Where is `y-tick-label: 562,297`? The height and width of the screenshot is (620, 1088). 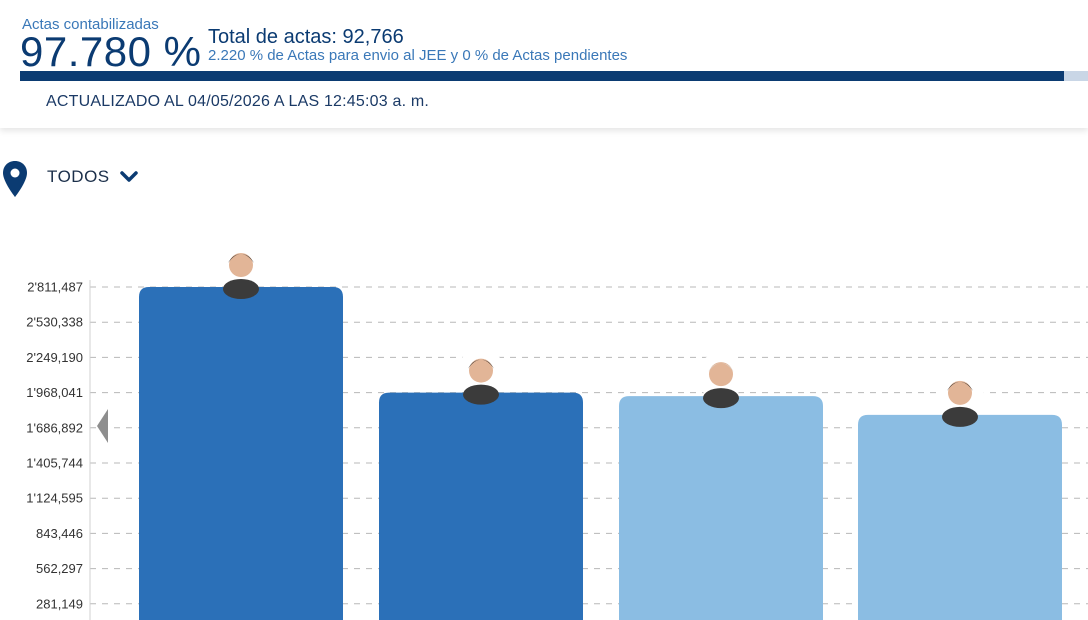
y-tick-label: 562,297 is located at coordinates (59, 568).